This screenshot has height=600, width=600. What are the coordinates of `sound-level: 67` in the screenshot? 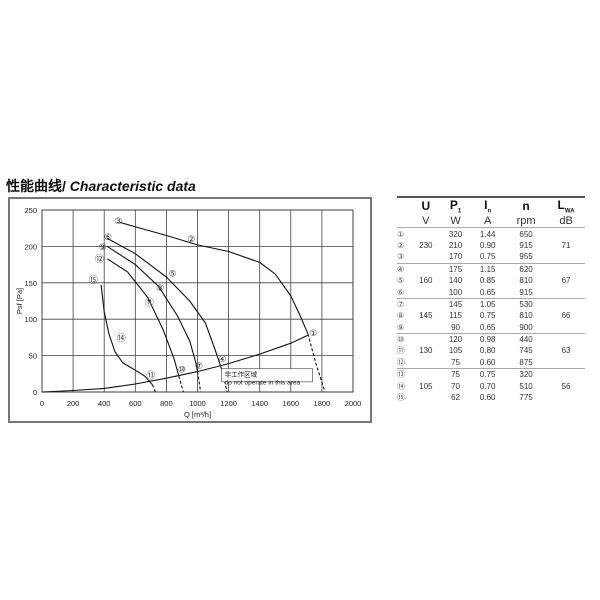 It's located at (566, 281).